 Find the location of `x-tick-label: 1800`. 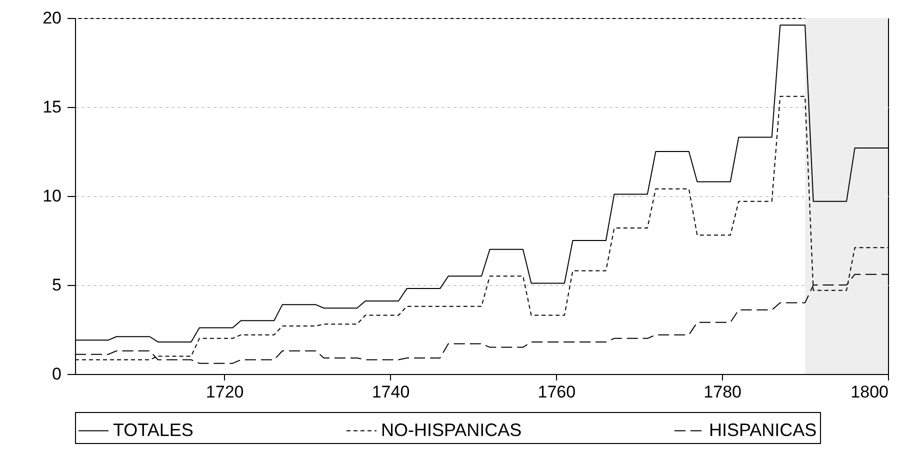

x-tick-label: 1800 is located at coordinates (869, 392).